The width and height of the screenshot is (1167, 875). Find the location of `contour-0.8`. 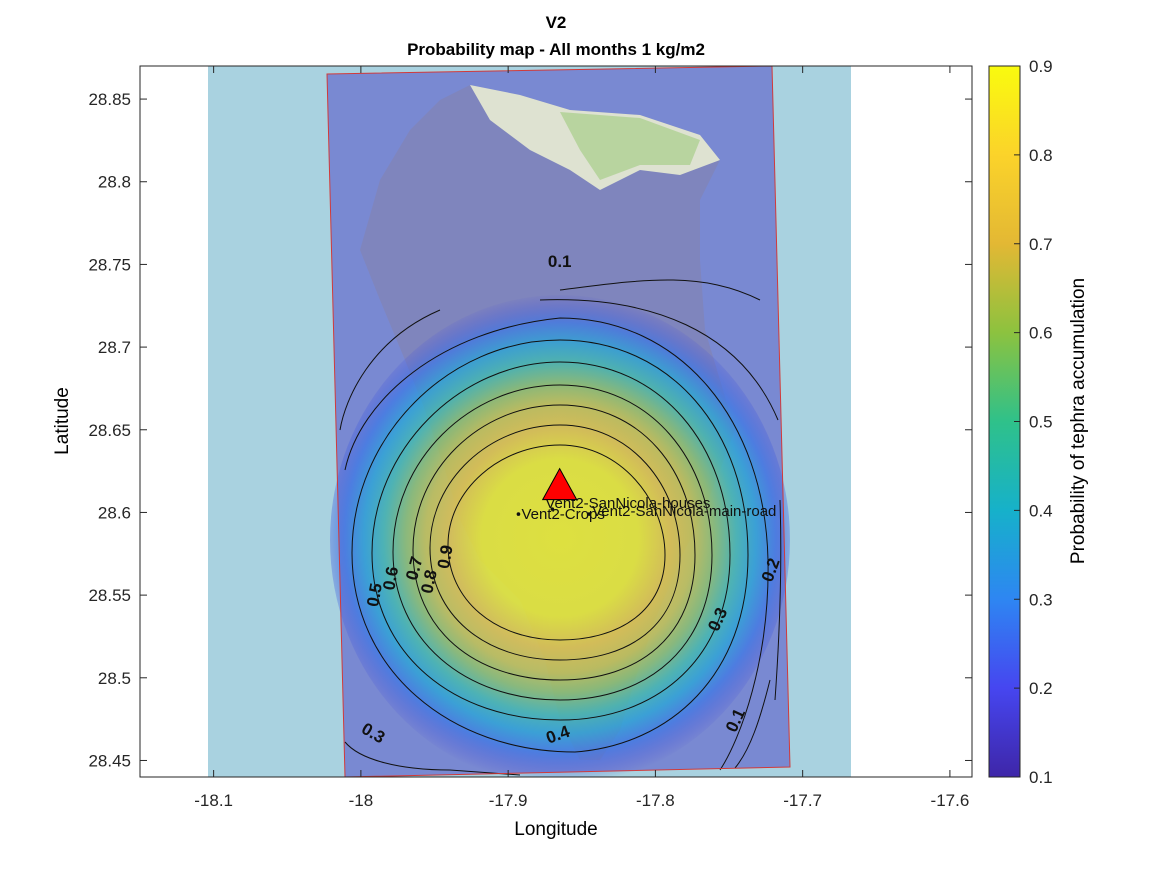

contour-0.8 is located at coordinates (555, 542).